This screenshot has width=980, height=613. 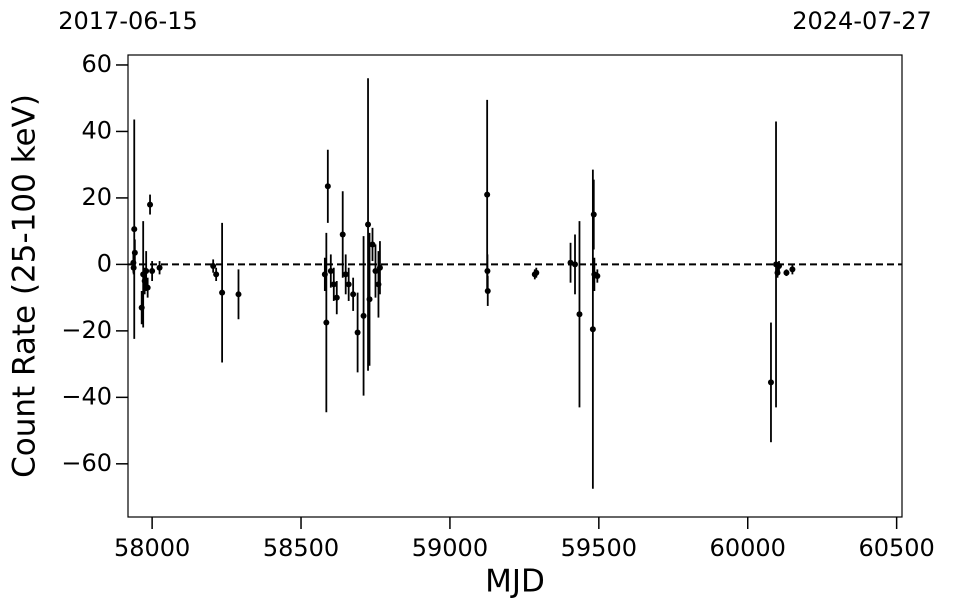 What do you see at coordinates (96, 64) in the screenshot?
I see `y-tick-label: 60` at bounding box center [96, 64].